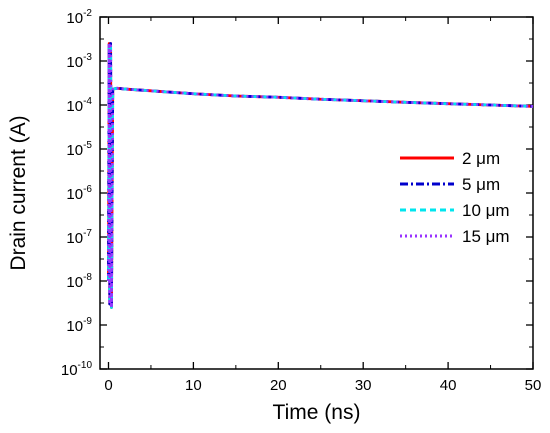  What do you see at coordinates (278, 385) in the screenshot?
I see `x-tick-label: 20` at bounding box center [278, 385].